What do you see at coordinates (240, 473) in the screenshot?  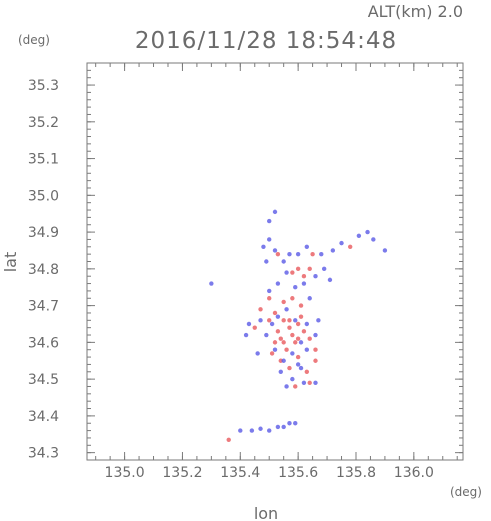 I see `x-tick-label: 135.4` at bounding box center [240, 473].